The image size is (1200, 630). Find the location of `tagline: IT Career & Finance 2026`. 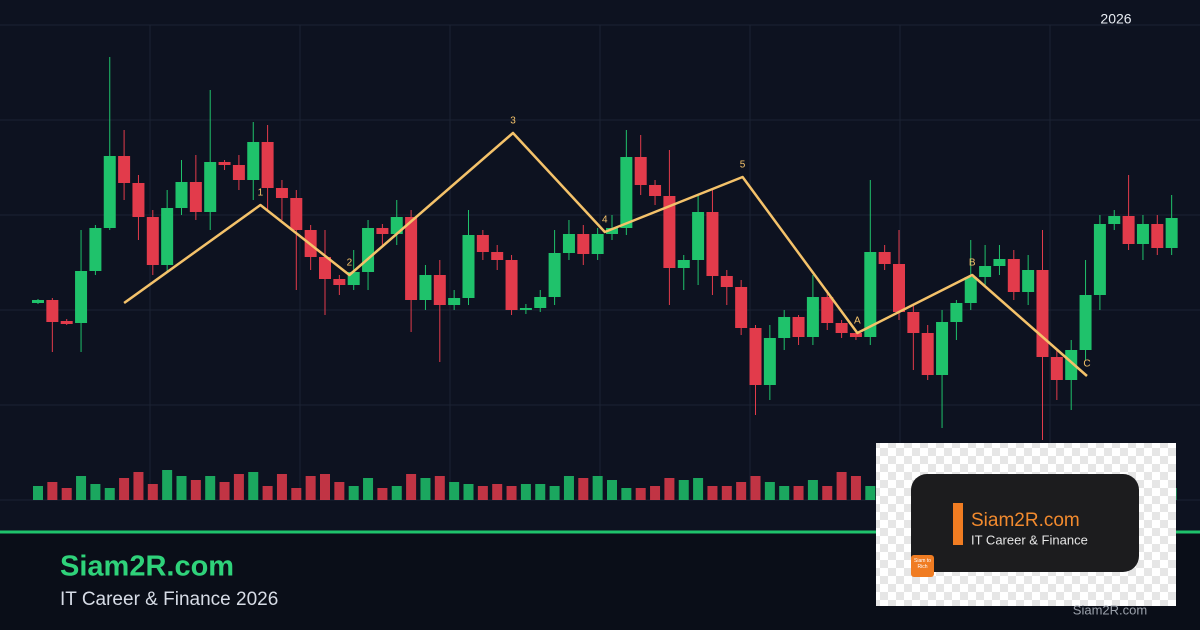

tagline: IT Career & Finance 2026 is located at coordinates (169, 599).